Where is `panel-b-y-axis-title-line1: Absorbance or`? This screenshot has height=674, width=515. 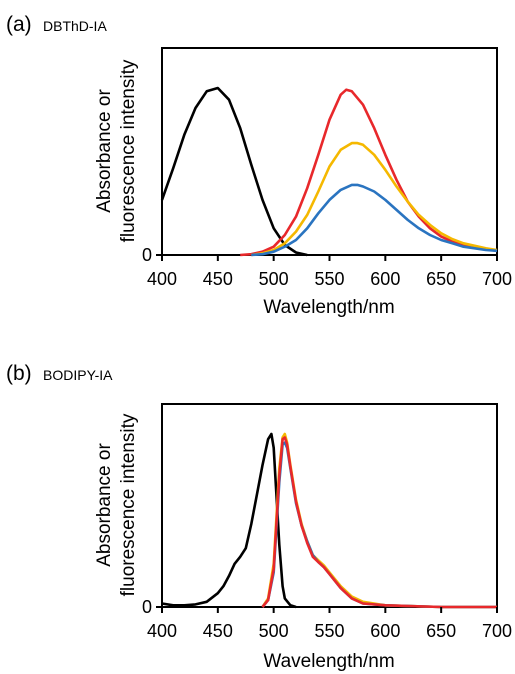 panel-b-y-axis-title-line1: Absorbance or is located at coordinates (104, 505).